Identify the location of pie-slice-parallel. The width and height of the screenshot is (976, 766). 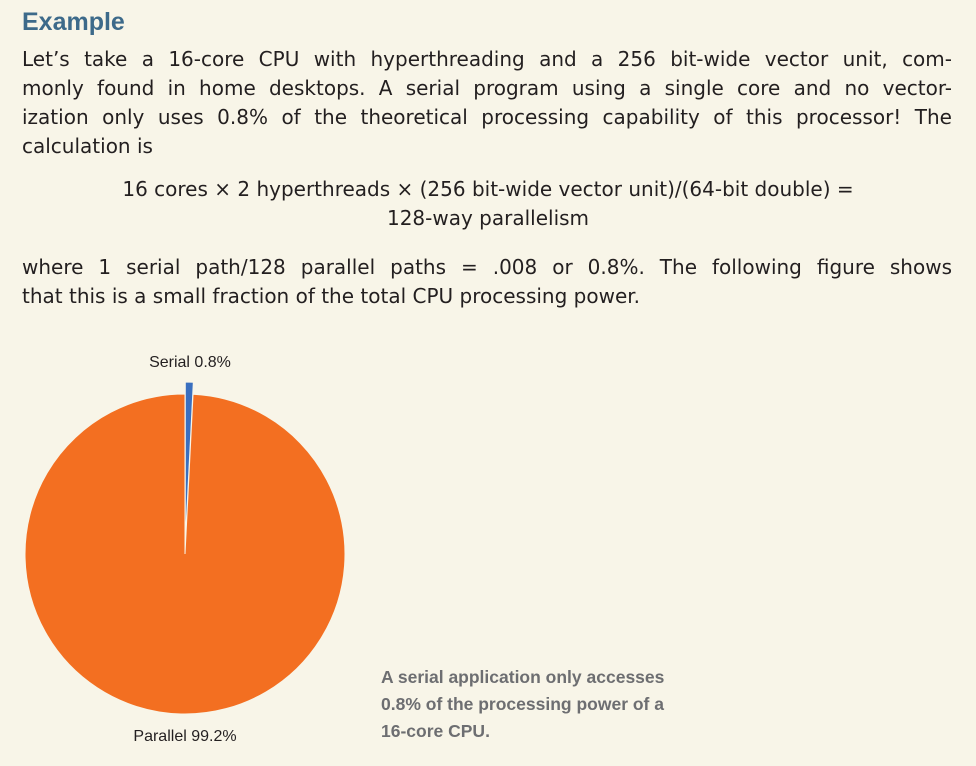
(185, 554).